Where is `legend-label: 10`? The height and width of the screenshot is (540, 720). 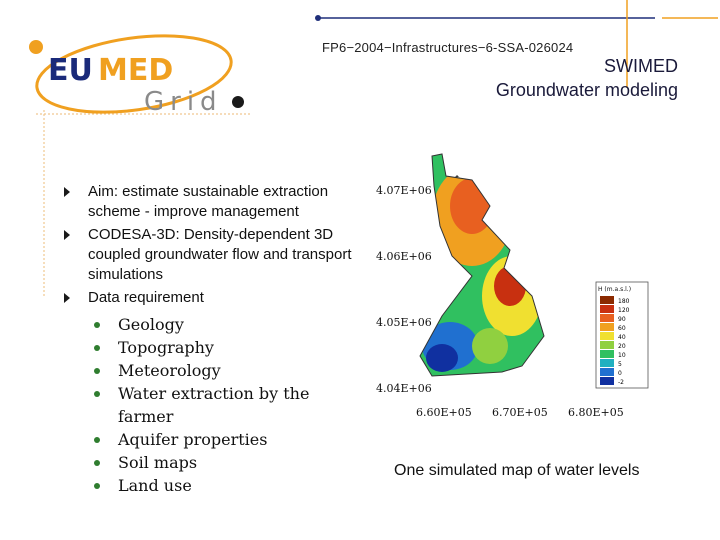
legend-label: 10 is located at coordinates (622, 355).